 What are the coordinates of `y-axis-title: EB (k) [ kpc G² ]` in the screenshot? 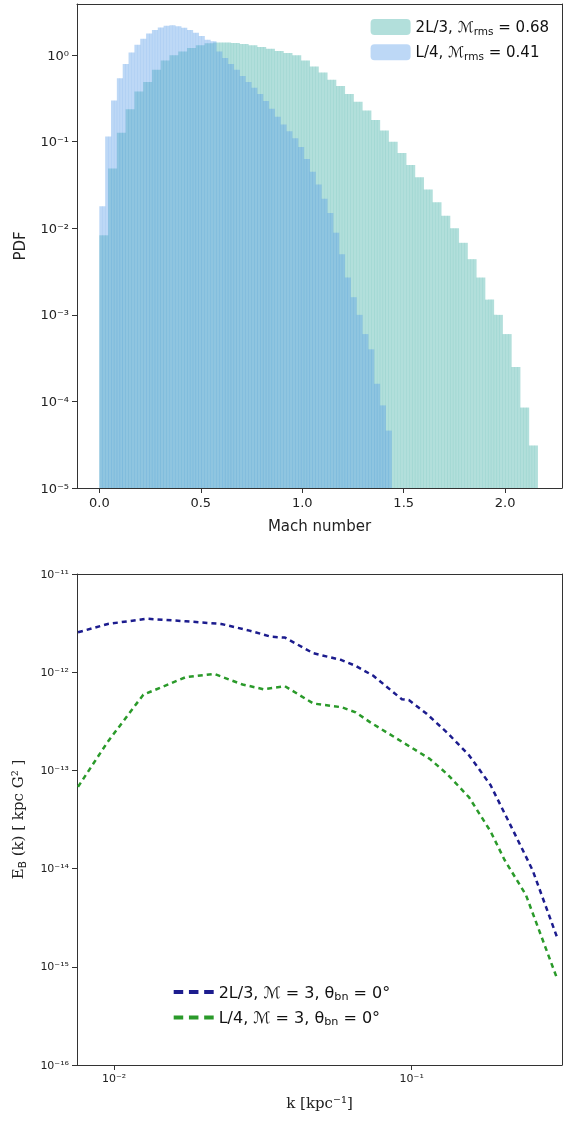 It's located at (18, 819).